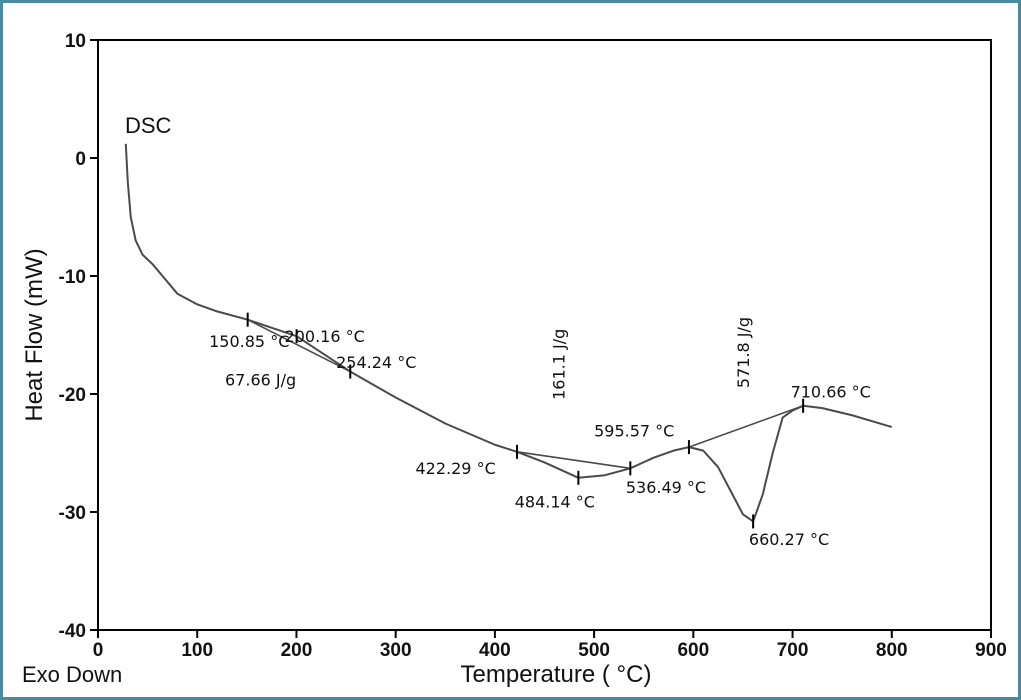 The width and height of the screenshot is (1021, 700). I want to click on x-tick-label: 500, so click(594, 650).